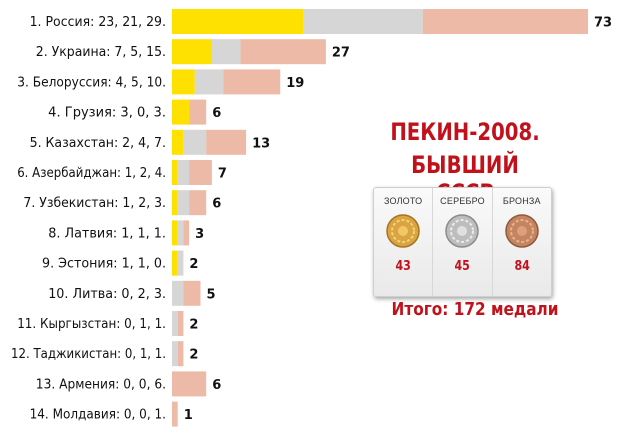 This screenshot has width=630, height=443. I want to click on bar-total-label: 73, so click(603, 23).